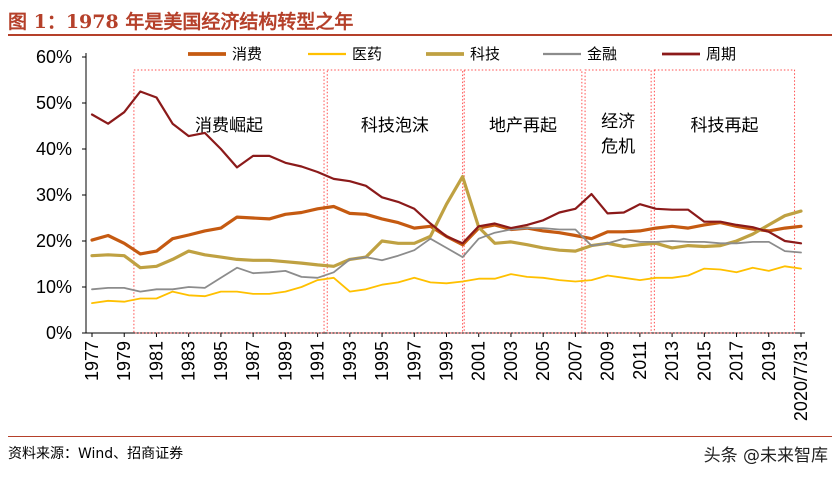 Image resolution: width=840 pixels, height=477 pixels. I want to click on y-tick-label: 50%, so click(54, 103).